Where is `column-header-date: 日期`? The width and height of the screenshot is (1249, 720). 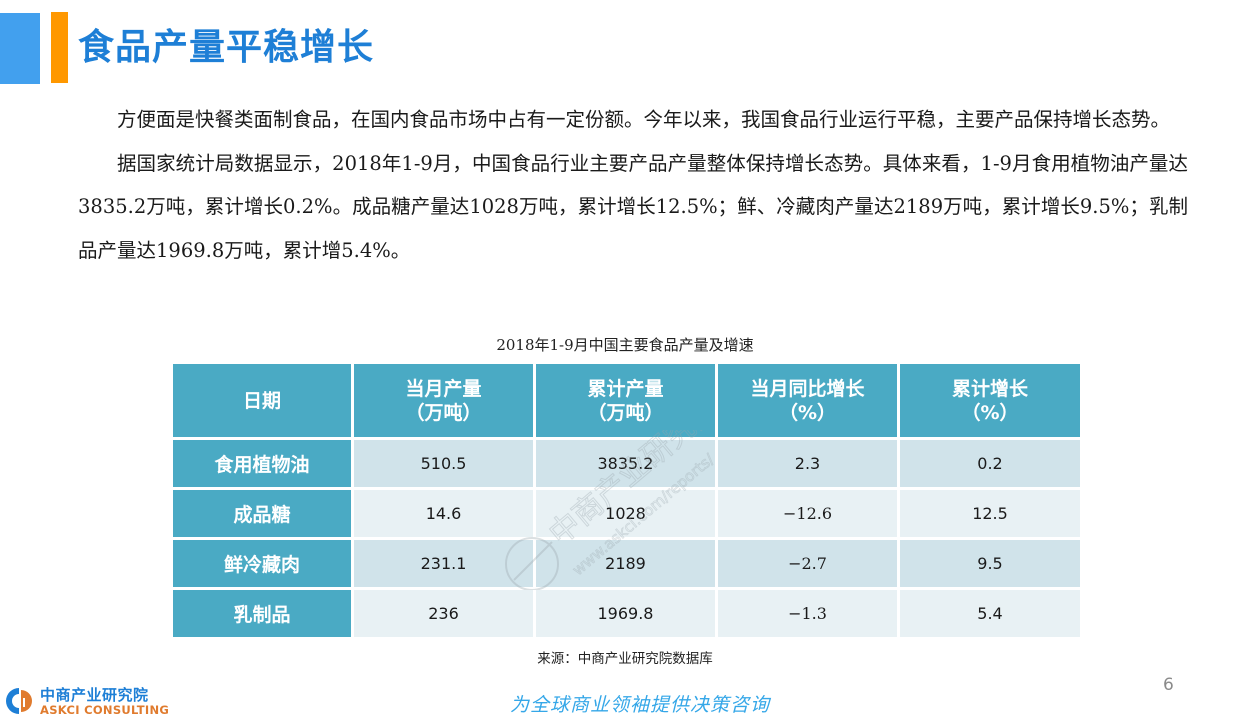 column-header-date: 日期 is located at coordinates (262, 400).